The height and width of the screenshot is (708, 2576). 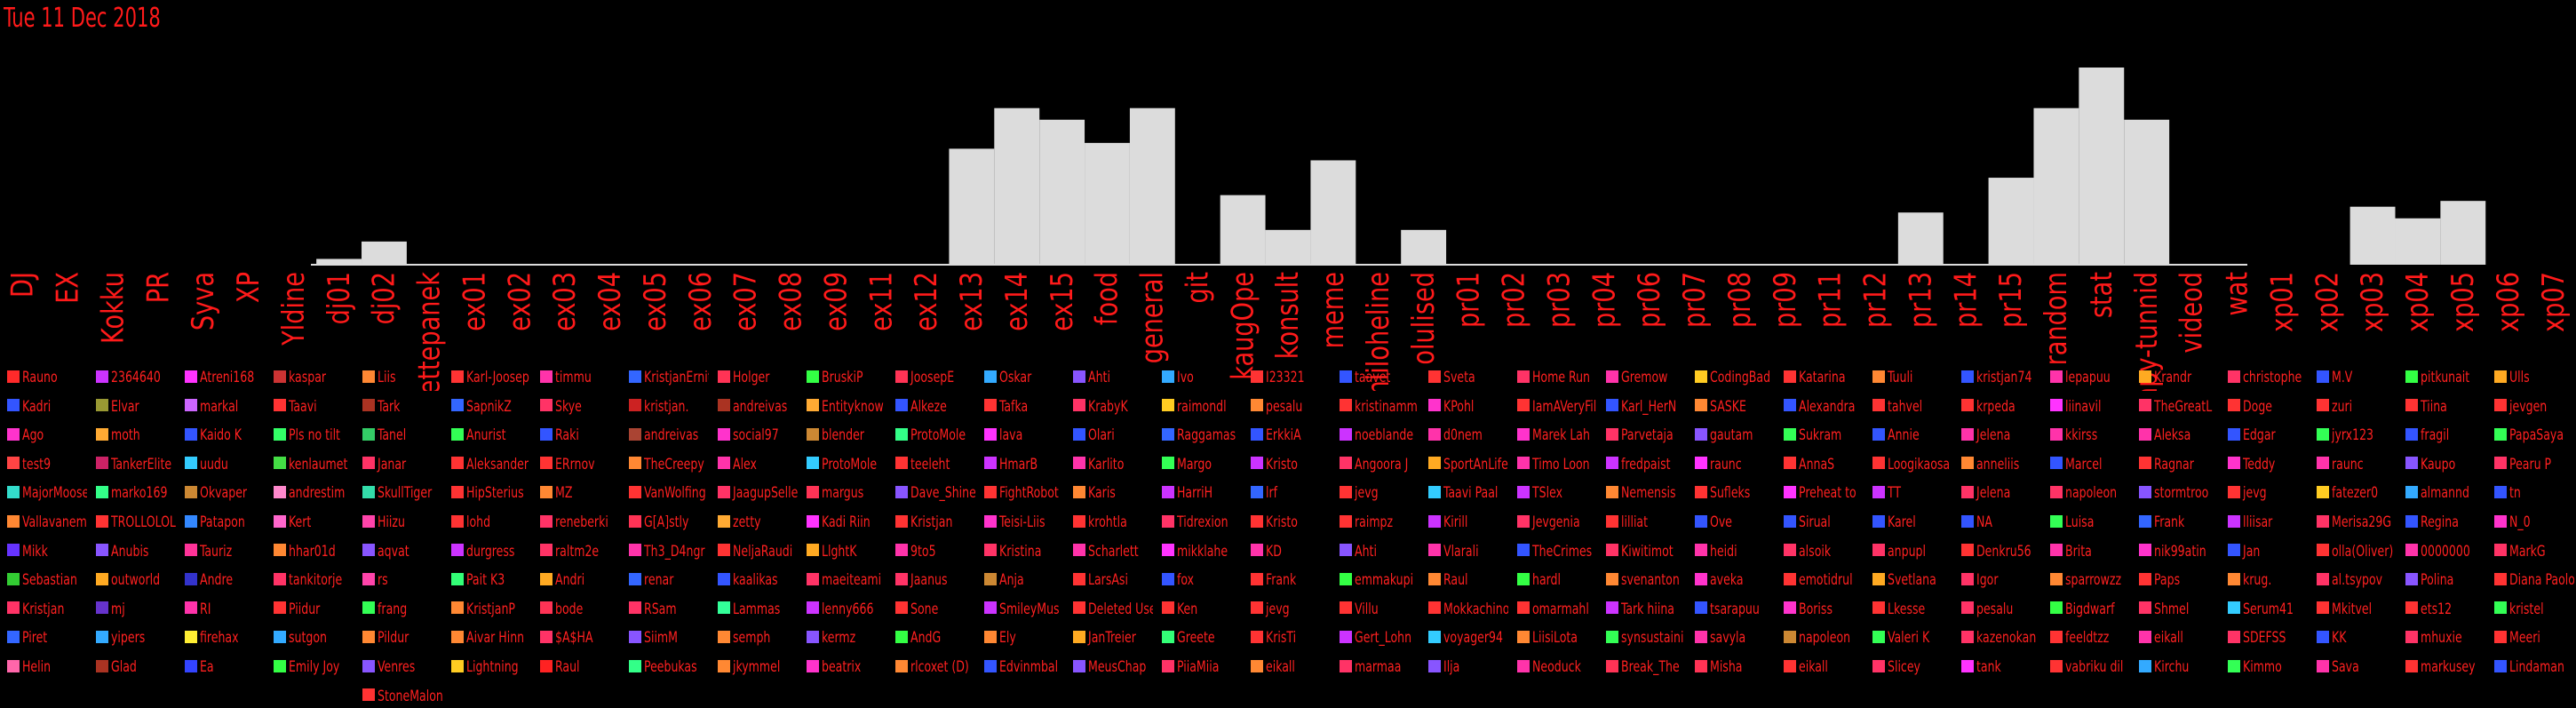 What do you see at coordinates (402, 551) in the screenshot?
I see `user-entry: aqvat` at bounding box center [402, 551].